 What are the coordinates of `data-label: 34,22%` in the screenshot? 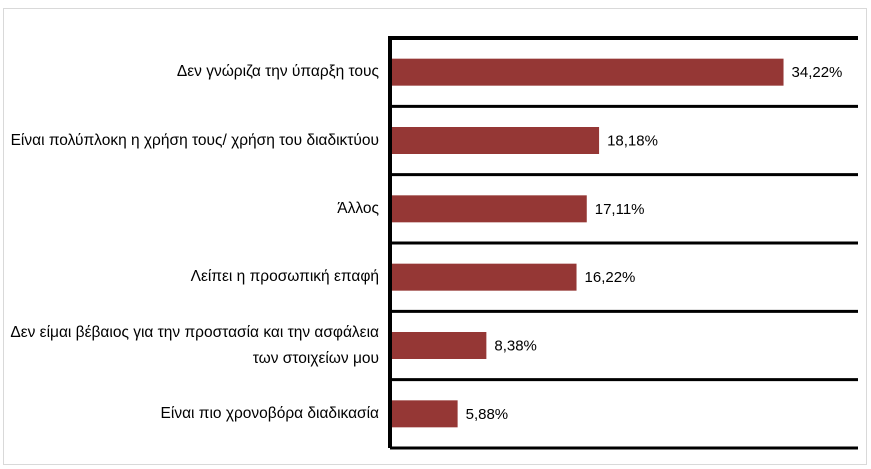 It's located at (817, 72).